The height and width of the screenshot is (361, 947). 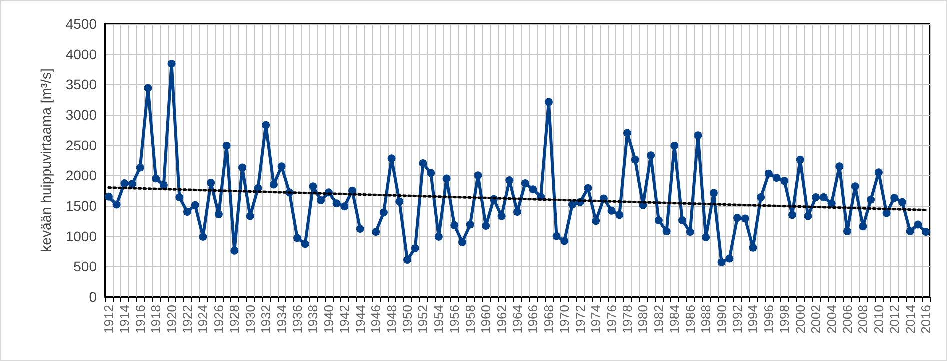 What do you see at coordinates (297, 319) in the screenshot?
I see `x-tick-label: 1936` at bounding box center [297, 319].